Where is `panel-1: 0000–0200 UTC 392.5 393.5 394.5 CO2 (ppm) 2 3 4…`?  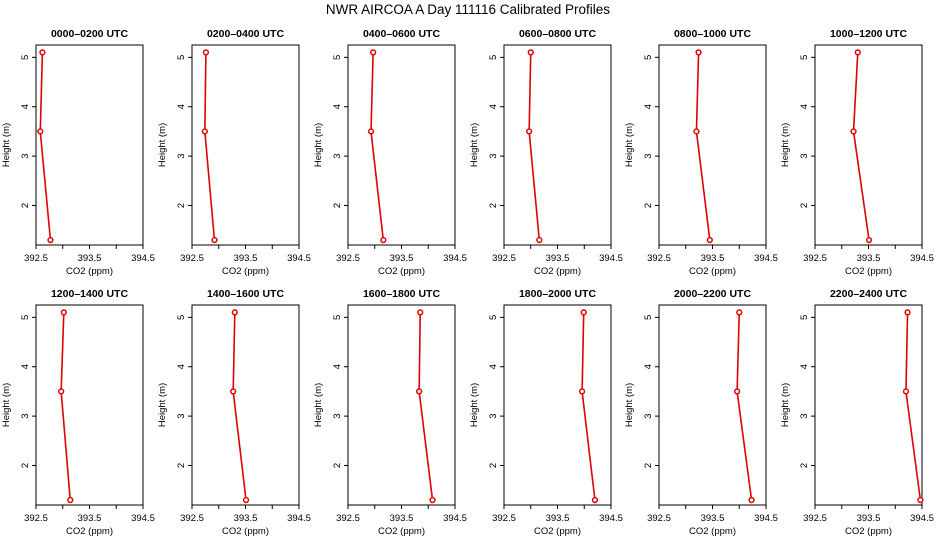 panel-1: 0000–0200 UTC 392.5 393.5 394.5 CO2 (ppm) 2 3 4… is located at coordinates (78, 152).